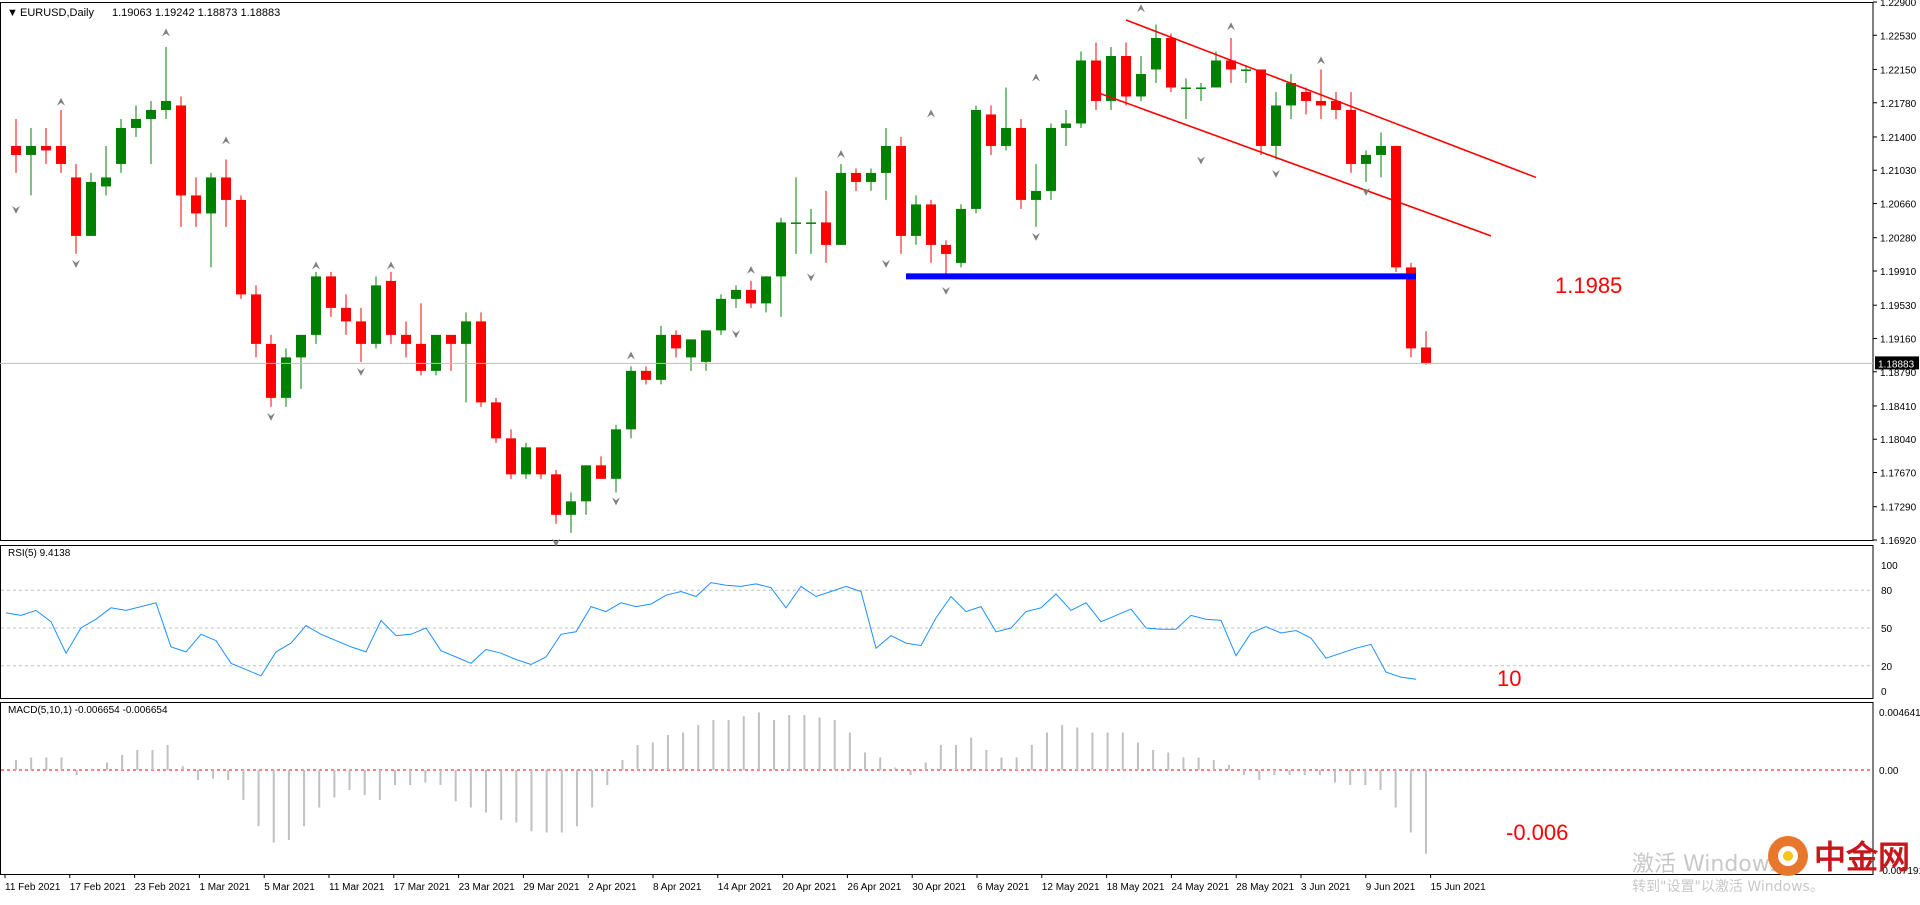  I want to click on macd-histogram, so click(721, 783).